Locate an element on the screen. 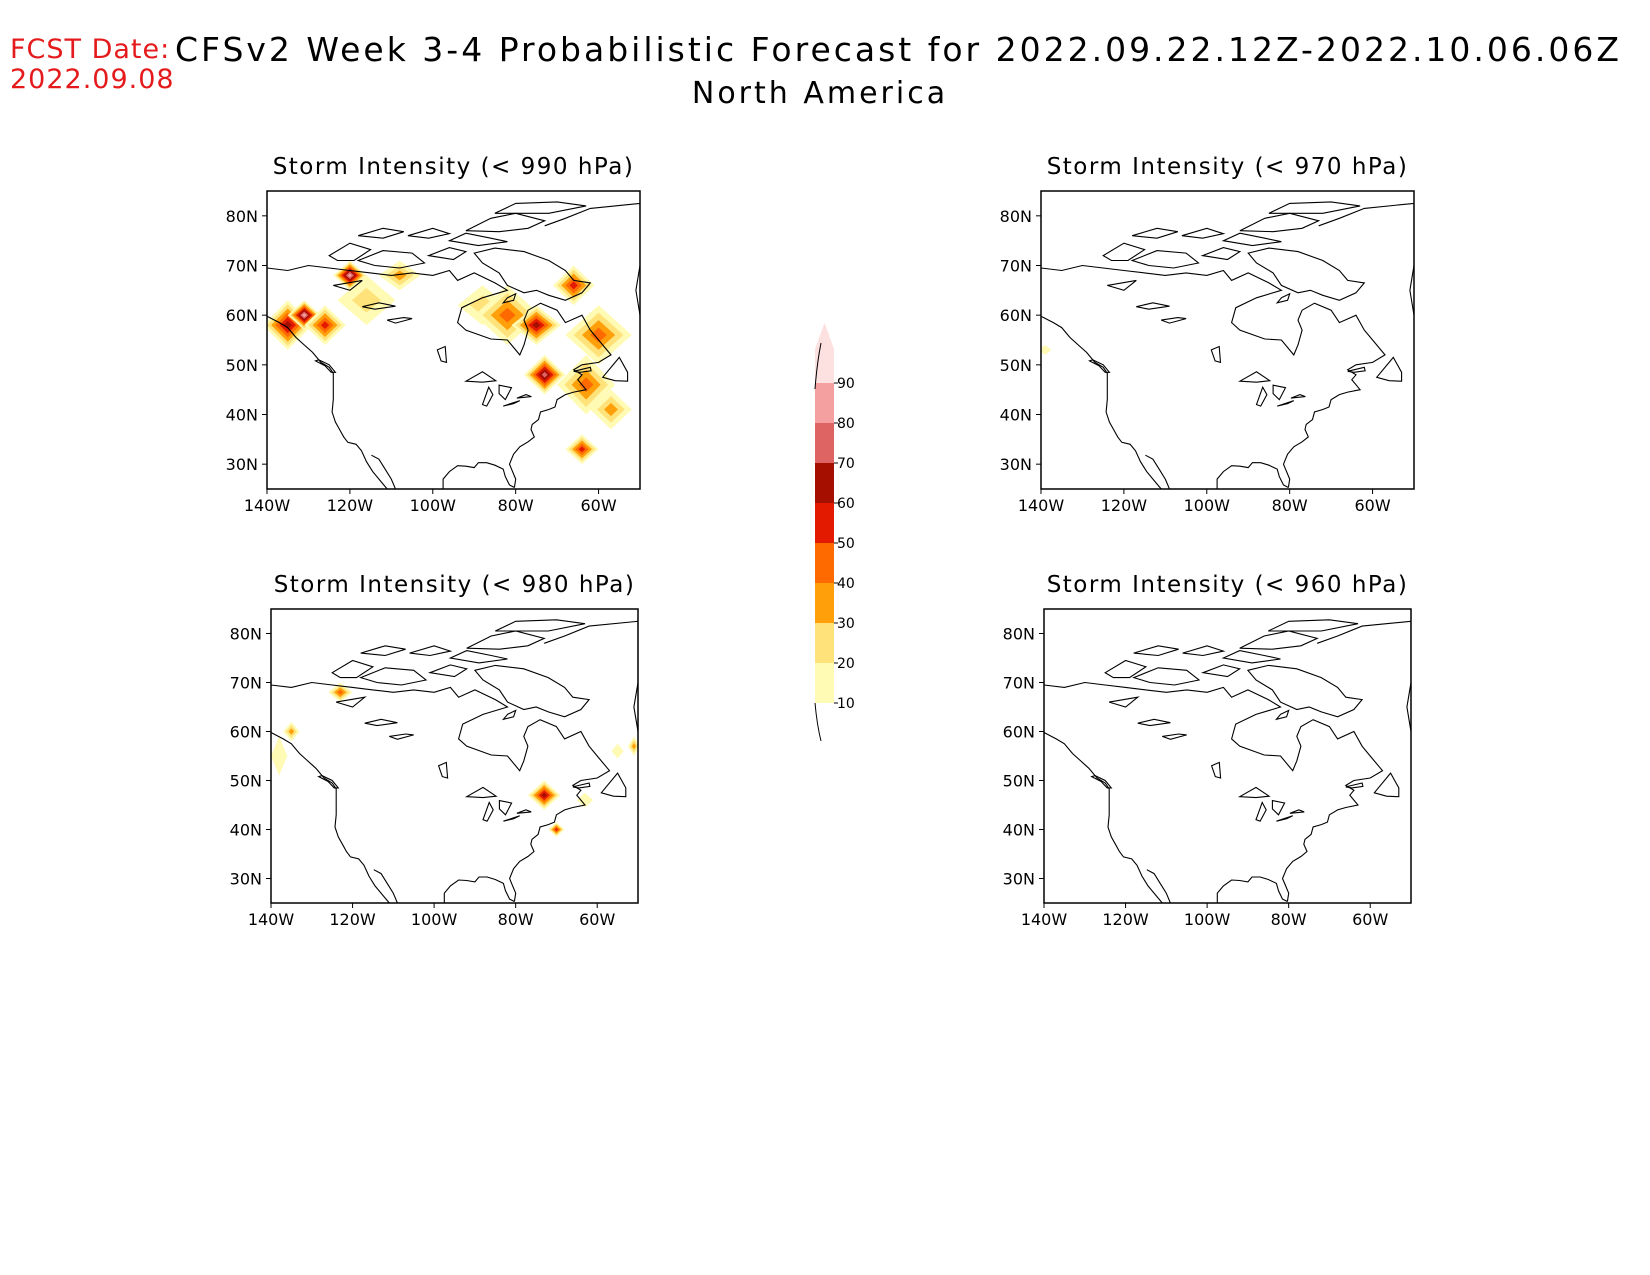 The image size is (1650, 1275). forecast-date-value: 2022.09.08 is located at coordinates (92, 79).